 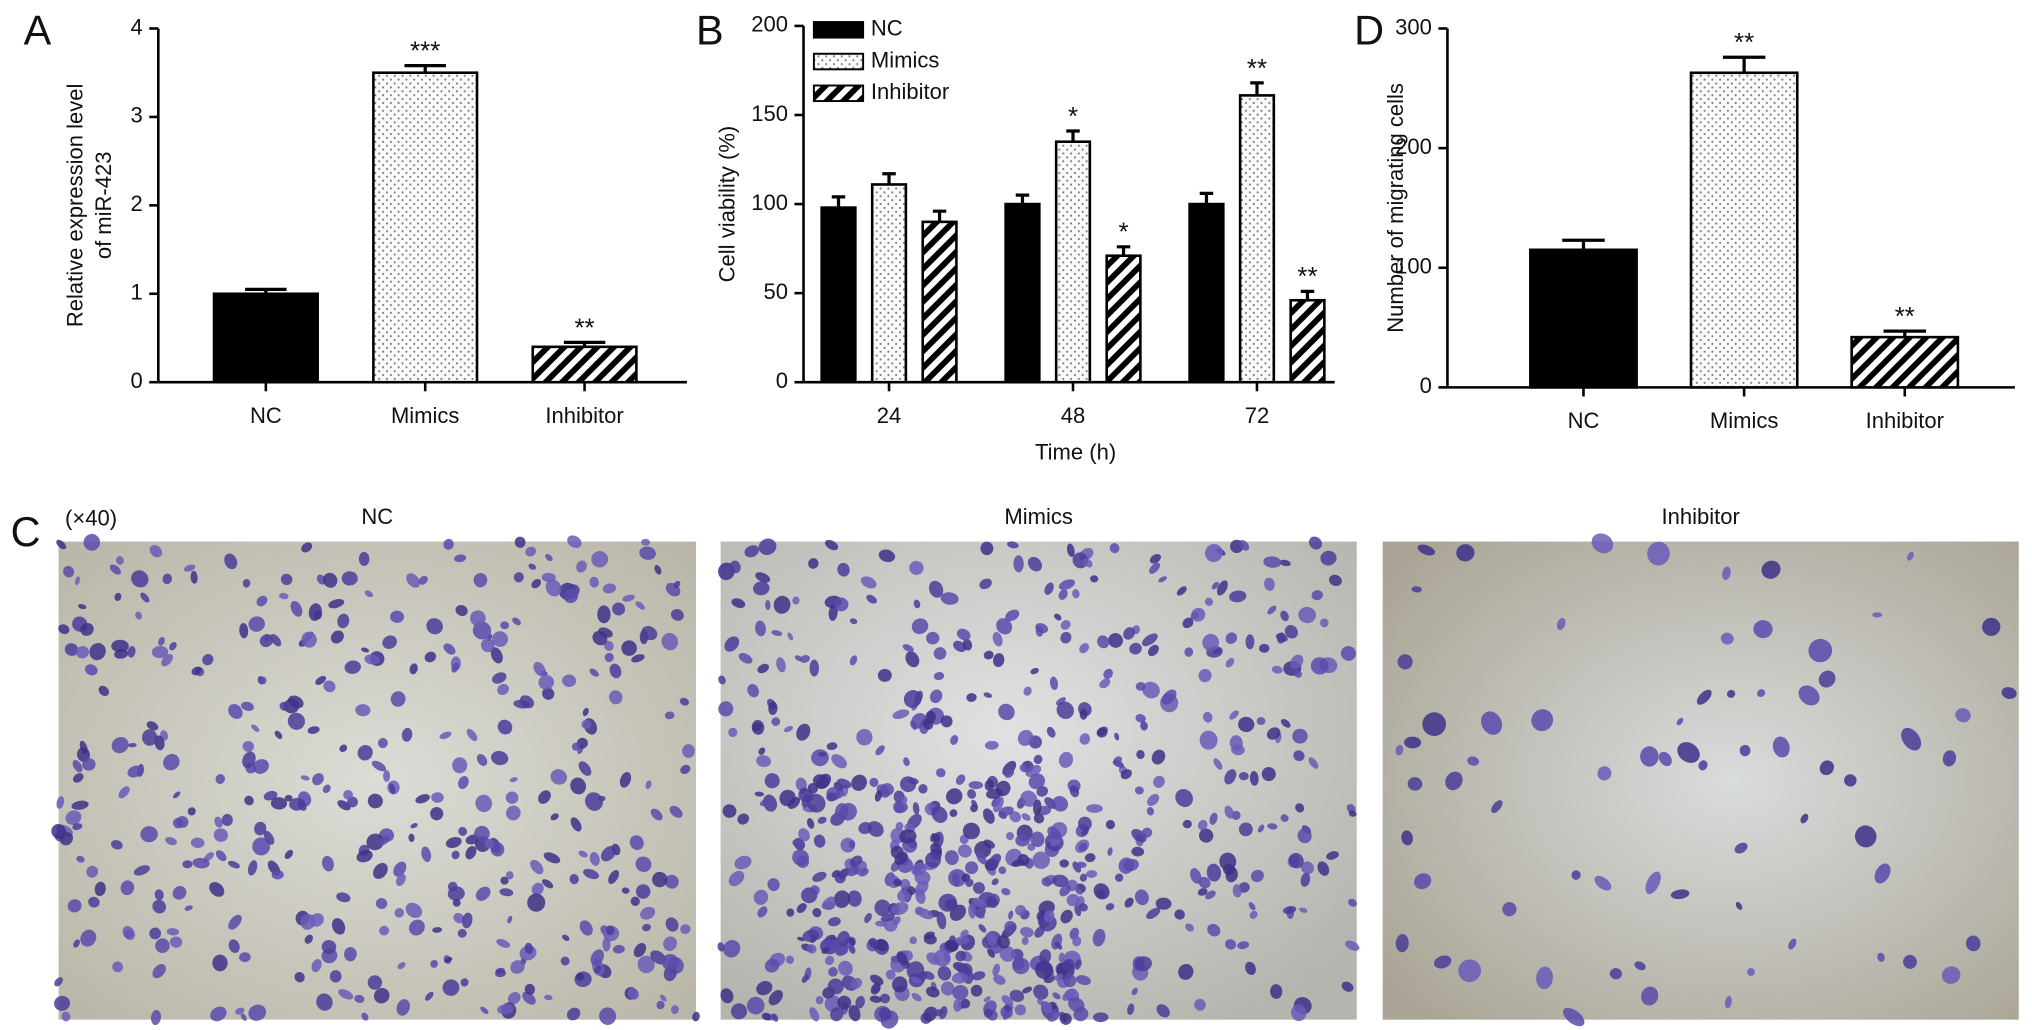 I want to click on x-tick-label: Mimics, so click(x=425, y=415).